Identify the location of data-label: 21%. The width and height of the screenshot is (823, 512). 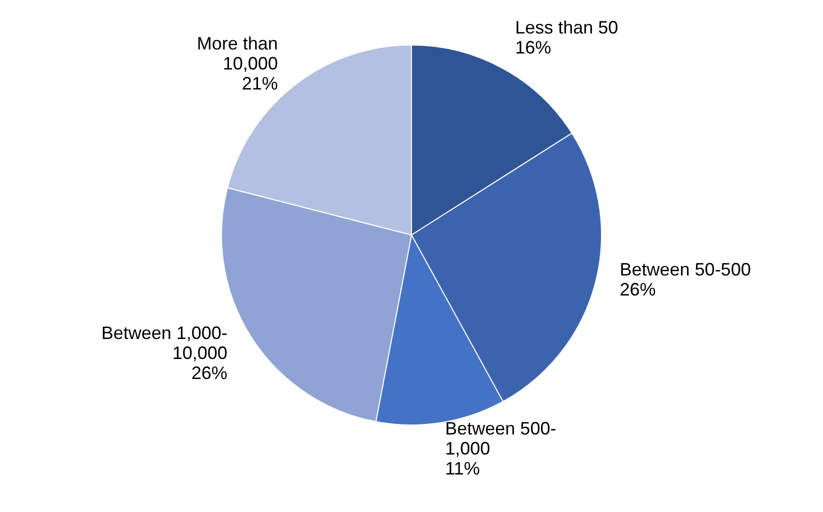
(260, 84).